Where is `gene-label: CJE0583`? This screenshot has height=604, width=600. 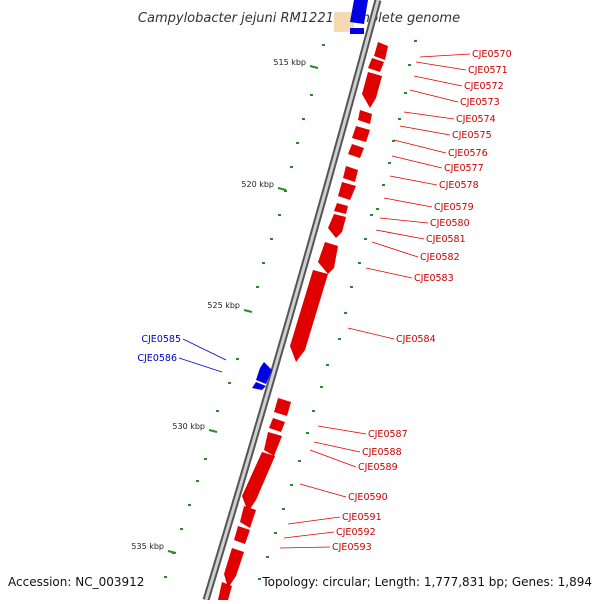 gene-label: CJE0583 is located at coordinates (434, 278).